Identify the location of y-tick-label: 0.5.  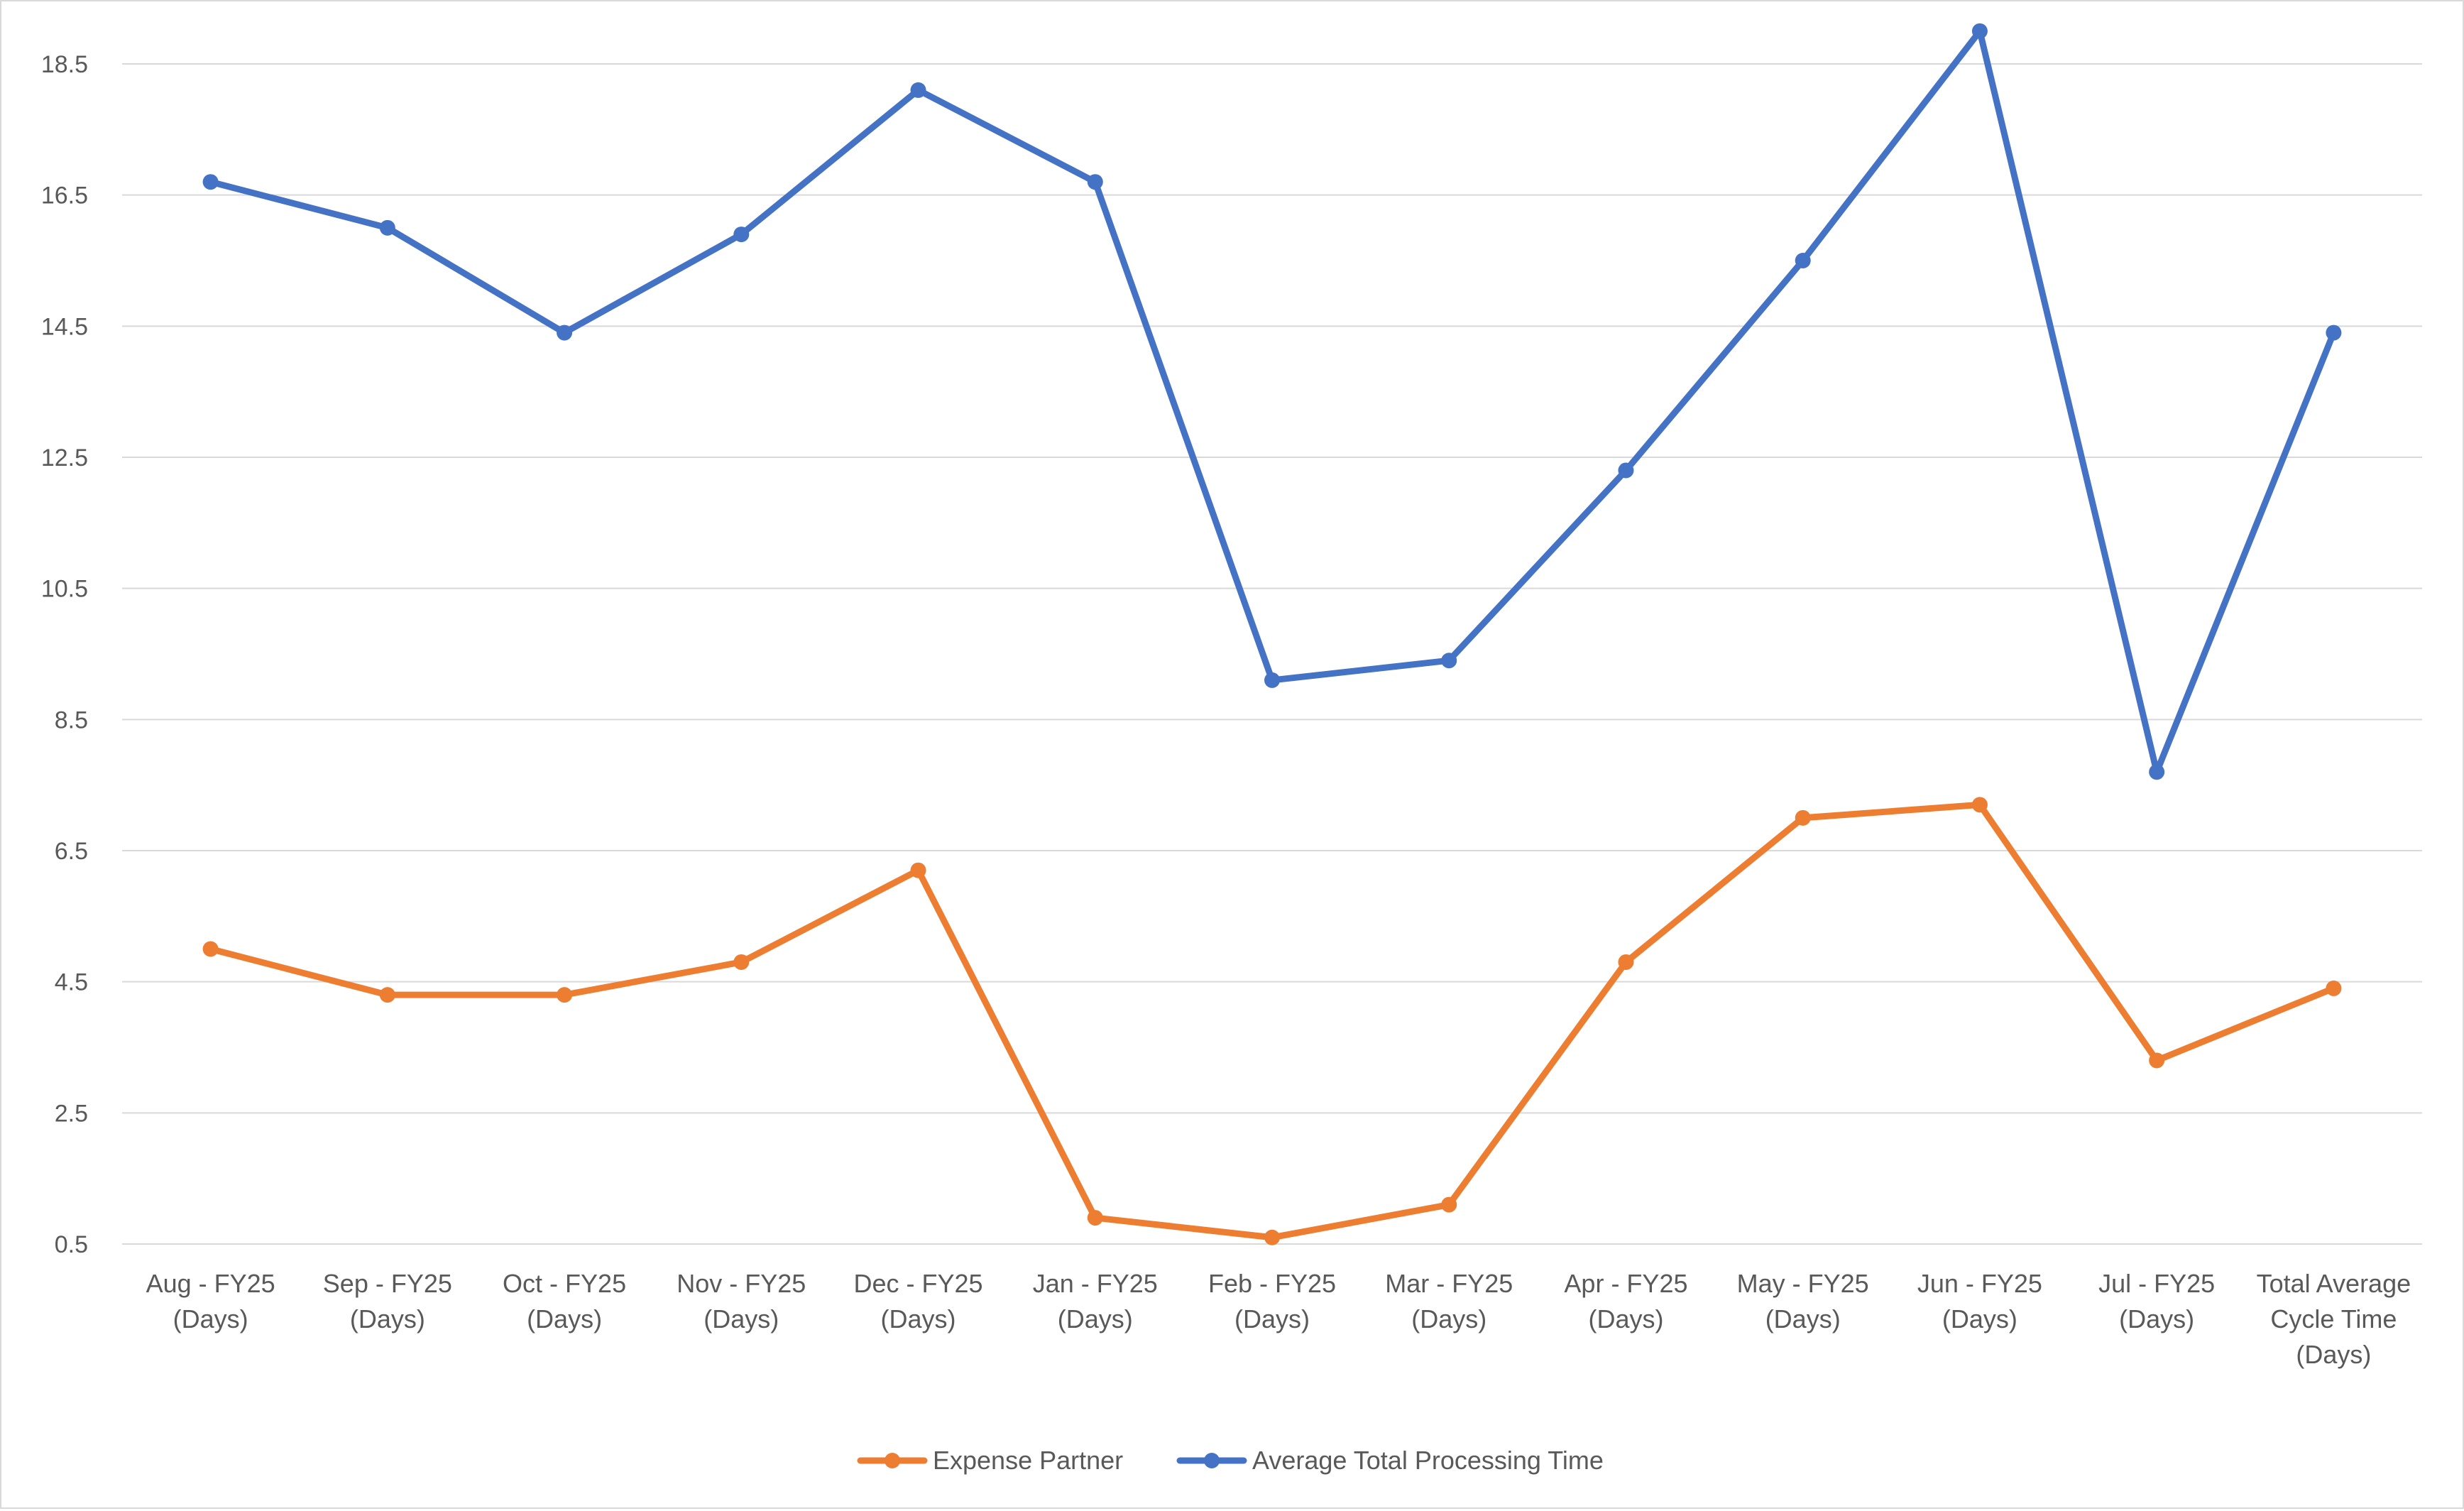
(71, 1244).